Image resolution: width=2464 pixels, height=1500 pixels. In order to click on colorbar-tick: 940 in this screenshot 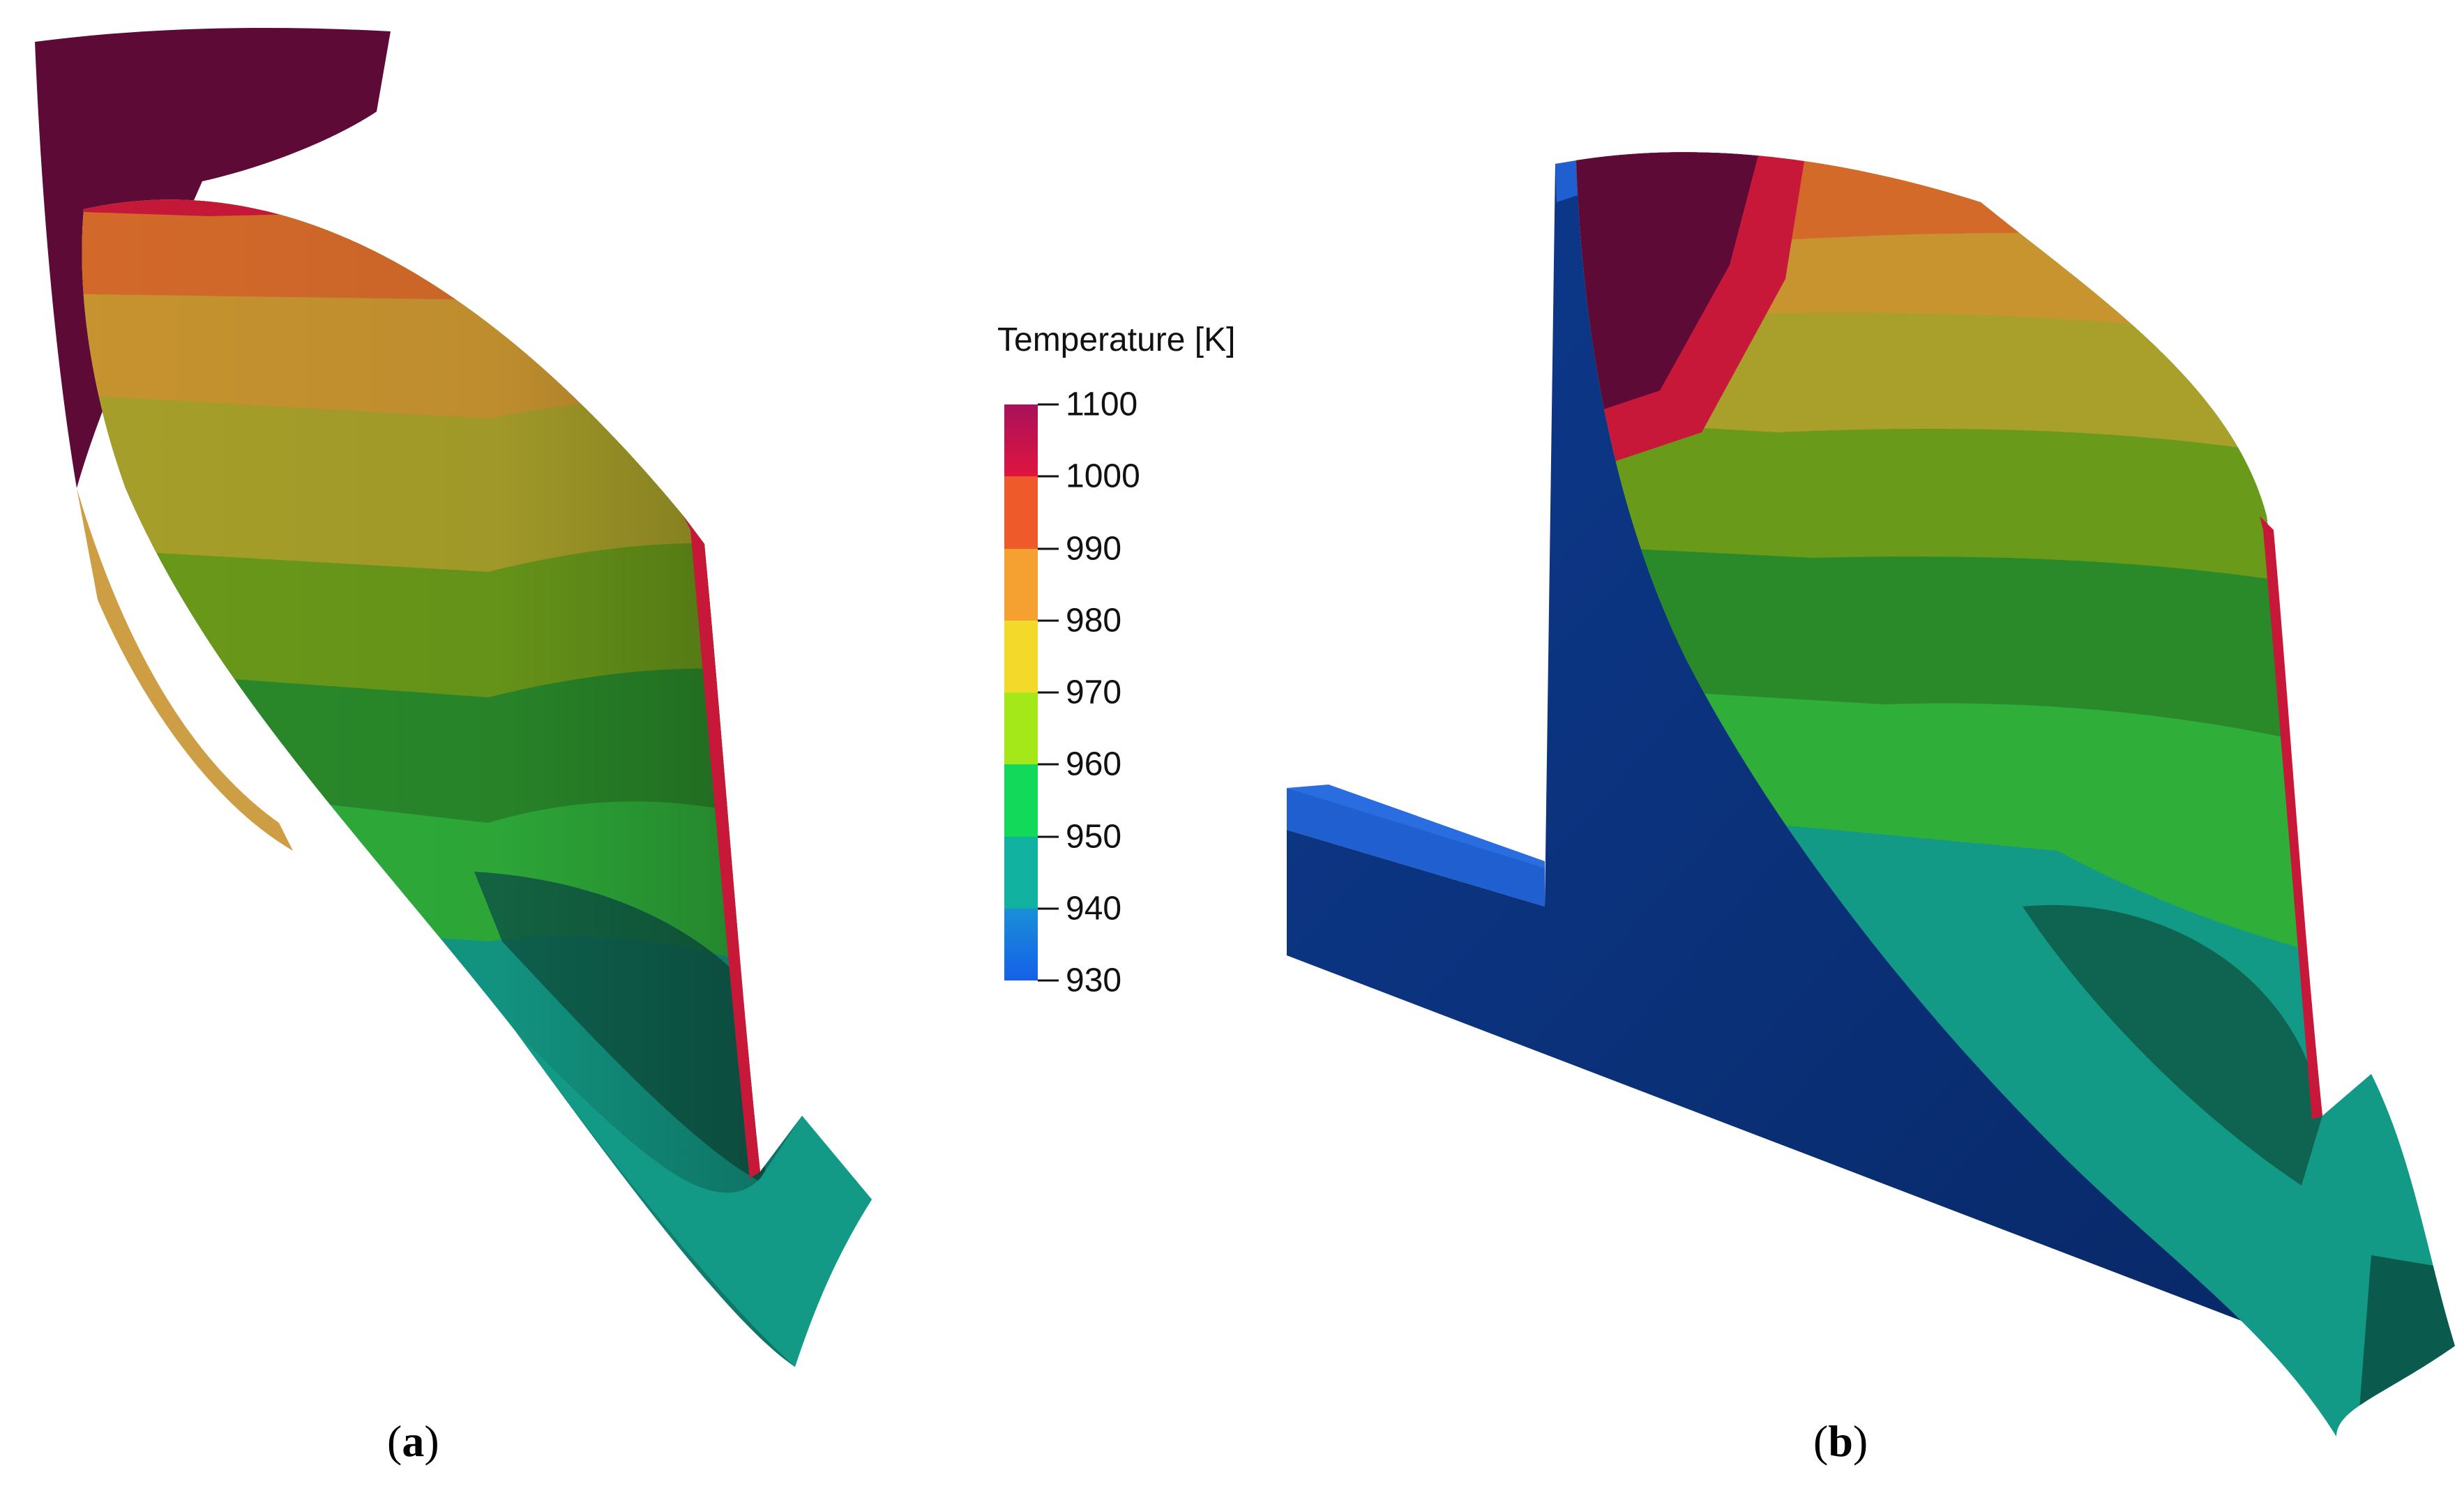, I will do `click(1080, 908)`.